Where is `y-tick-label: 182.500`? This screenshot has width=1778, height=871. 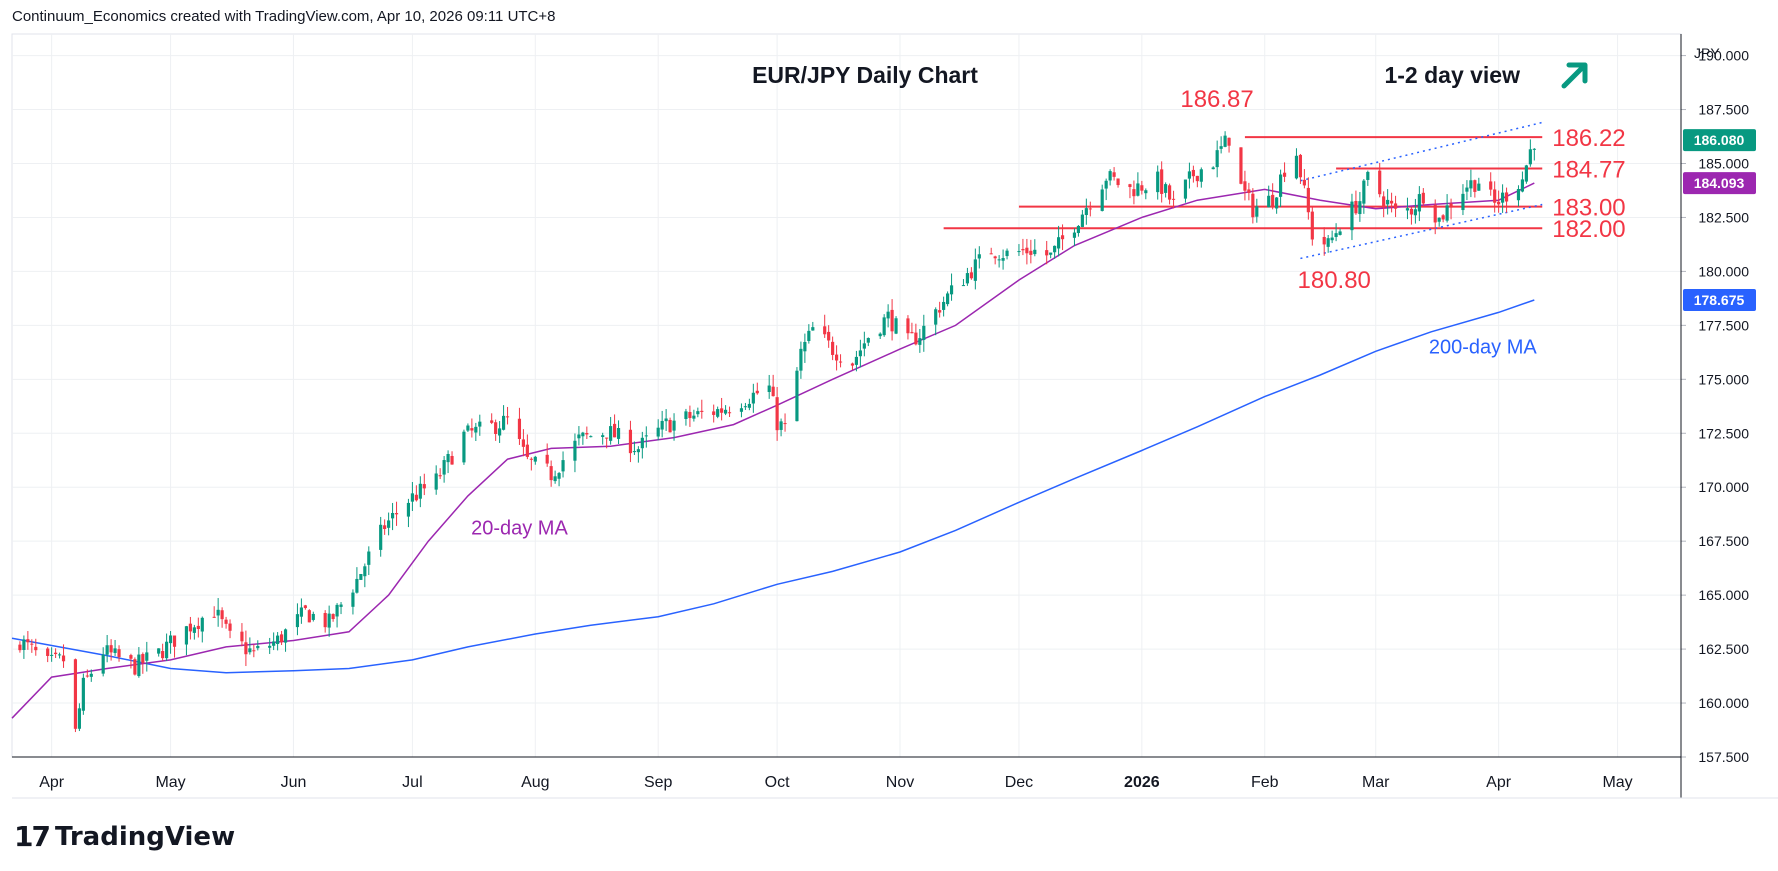 y-tick-label: 182.500 is located at coordinates (1723, 217).